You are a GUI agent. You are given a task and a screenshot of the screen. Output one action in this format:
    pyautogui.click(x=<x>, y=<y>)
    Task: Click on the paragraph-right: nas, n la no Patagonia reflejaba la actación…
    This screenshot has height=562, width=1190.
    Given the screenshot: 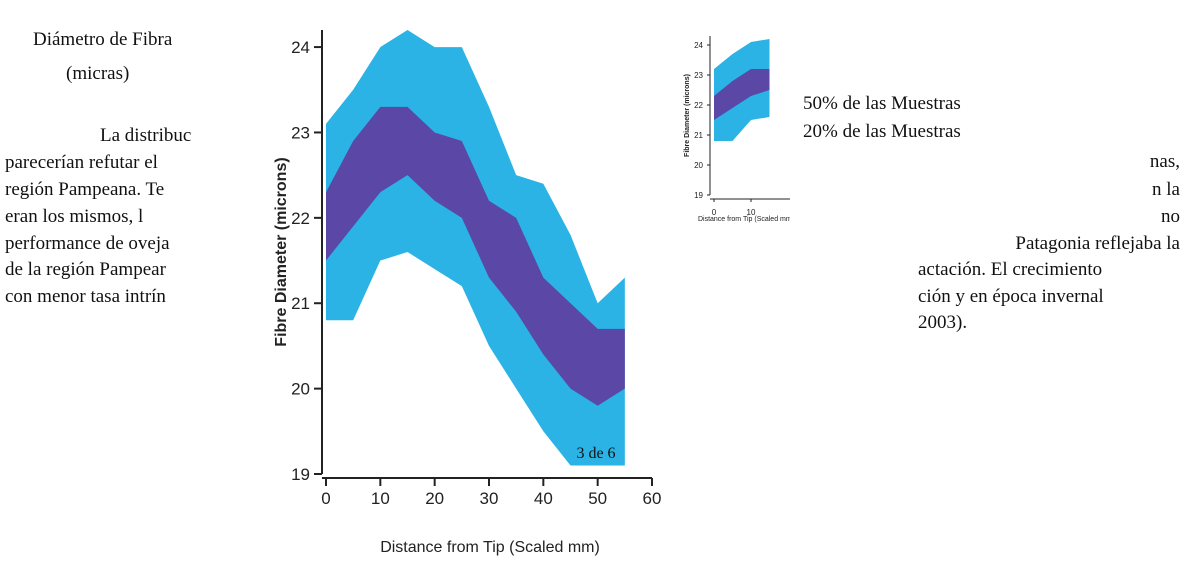 What is the action you would take?
    pyautogui.click(x=1049, y=242)
    